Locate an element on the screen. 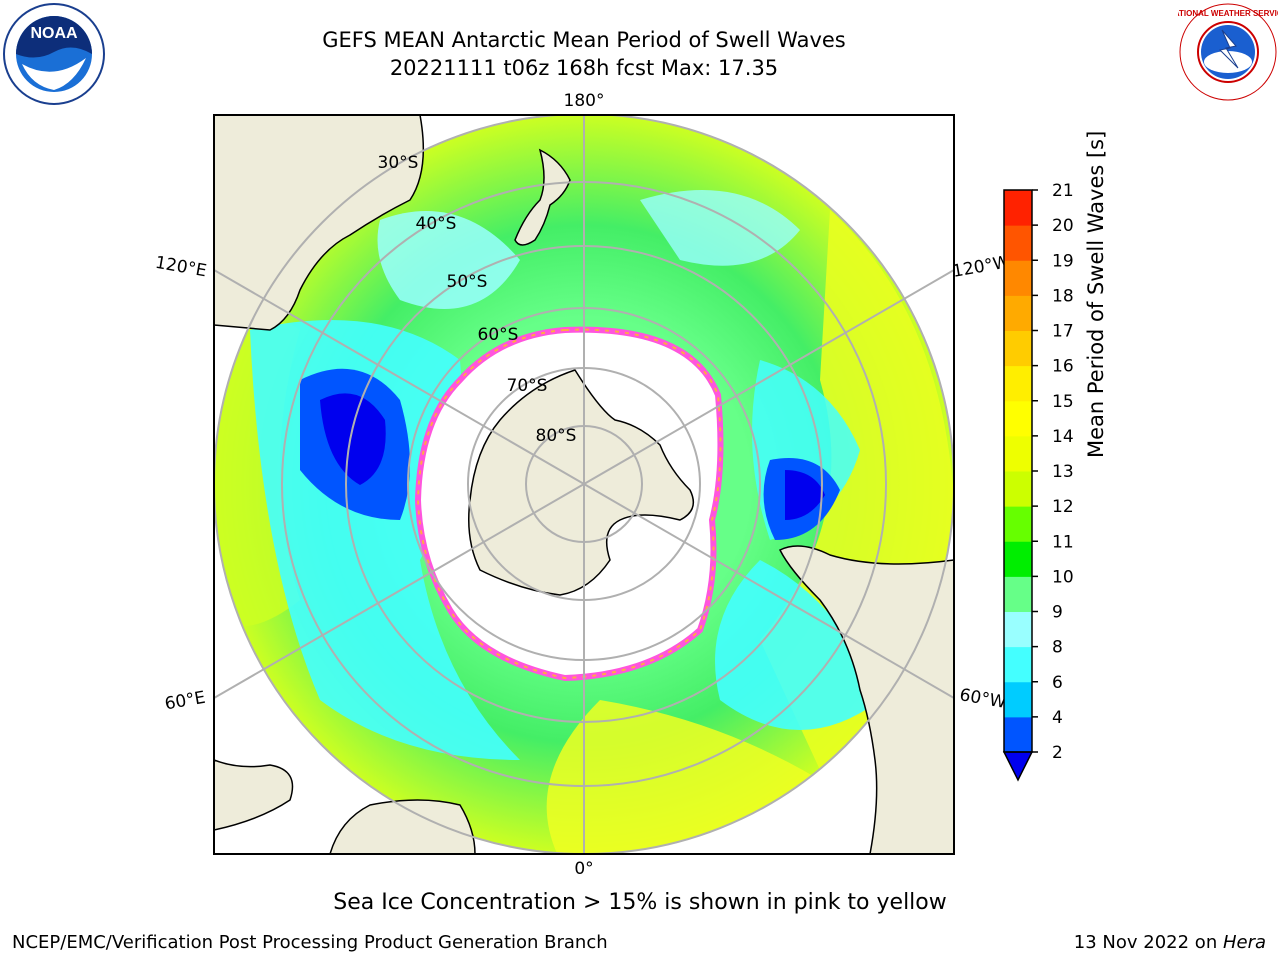  colorbar-tick-label: 9 is located at coordinates (1057, 613).